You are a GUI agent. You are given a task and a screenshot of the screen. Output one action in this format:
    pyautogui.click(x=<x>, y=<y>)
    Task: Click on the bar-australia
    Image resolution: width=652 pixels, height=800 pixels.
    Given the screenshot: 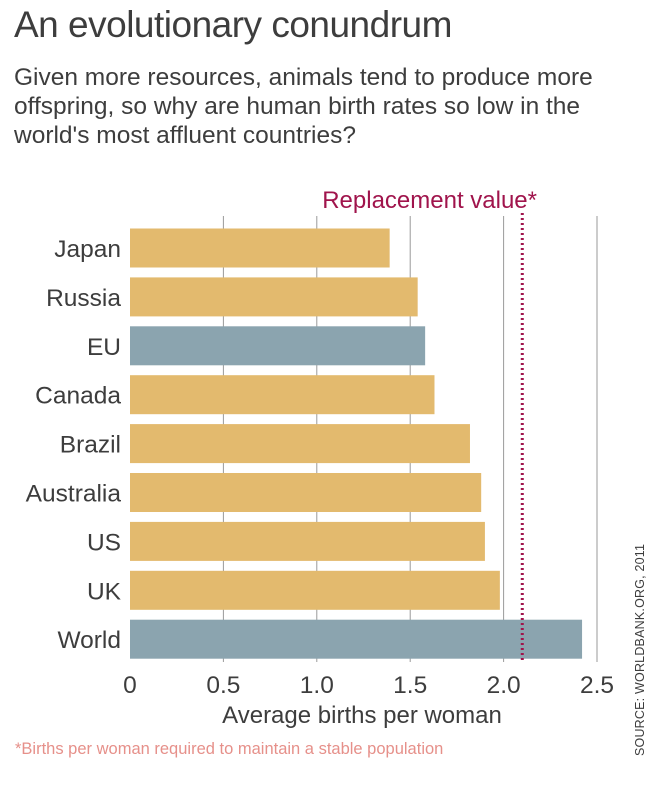 What is the action you would take?
    pyautogui.click(x=306, y=492)
    